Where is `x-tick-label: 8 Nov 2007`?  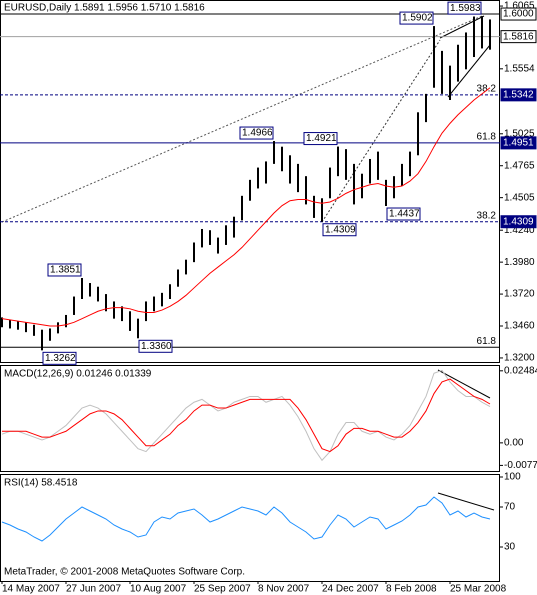
x-tick-label: 8 Nov 2007 is located at coordinates (284, 589).